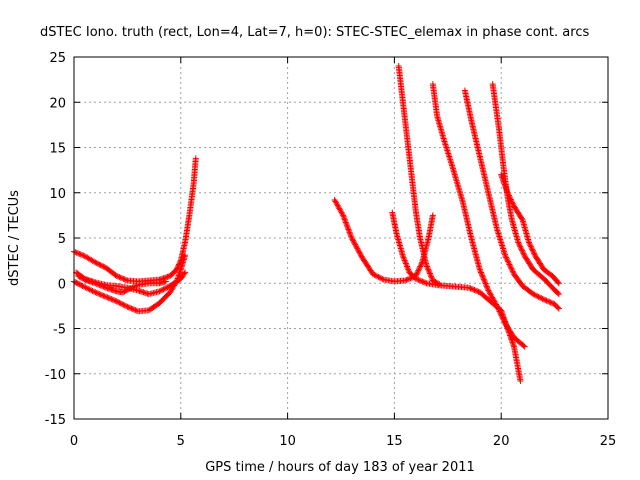  Describe the element at coordinates (287, 441) in the screenshot. I see `x-tick-label: 10` at that location.